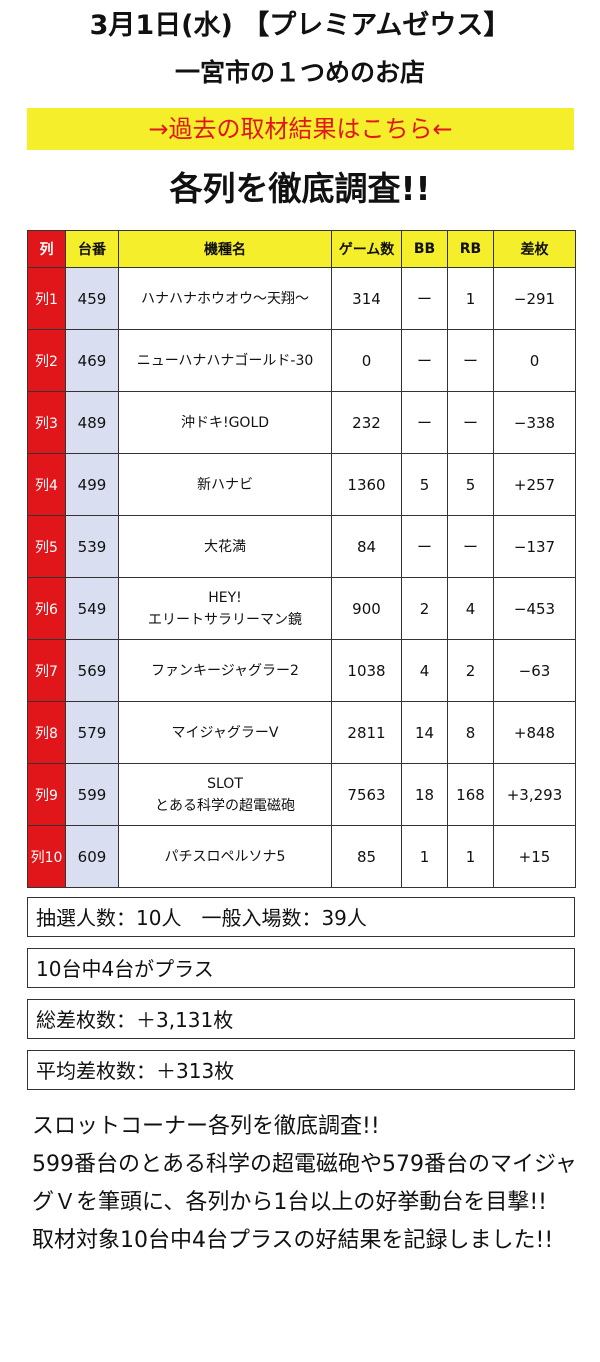 This screenshot has width=600, height=1362. Describe the element at coordinates (424, 484) in the screenshot. I see `bb-cell: 5` at that location.